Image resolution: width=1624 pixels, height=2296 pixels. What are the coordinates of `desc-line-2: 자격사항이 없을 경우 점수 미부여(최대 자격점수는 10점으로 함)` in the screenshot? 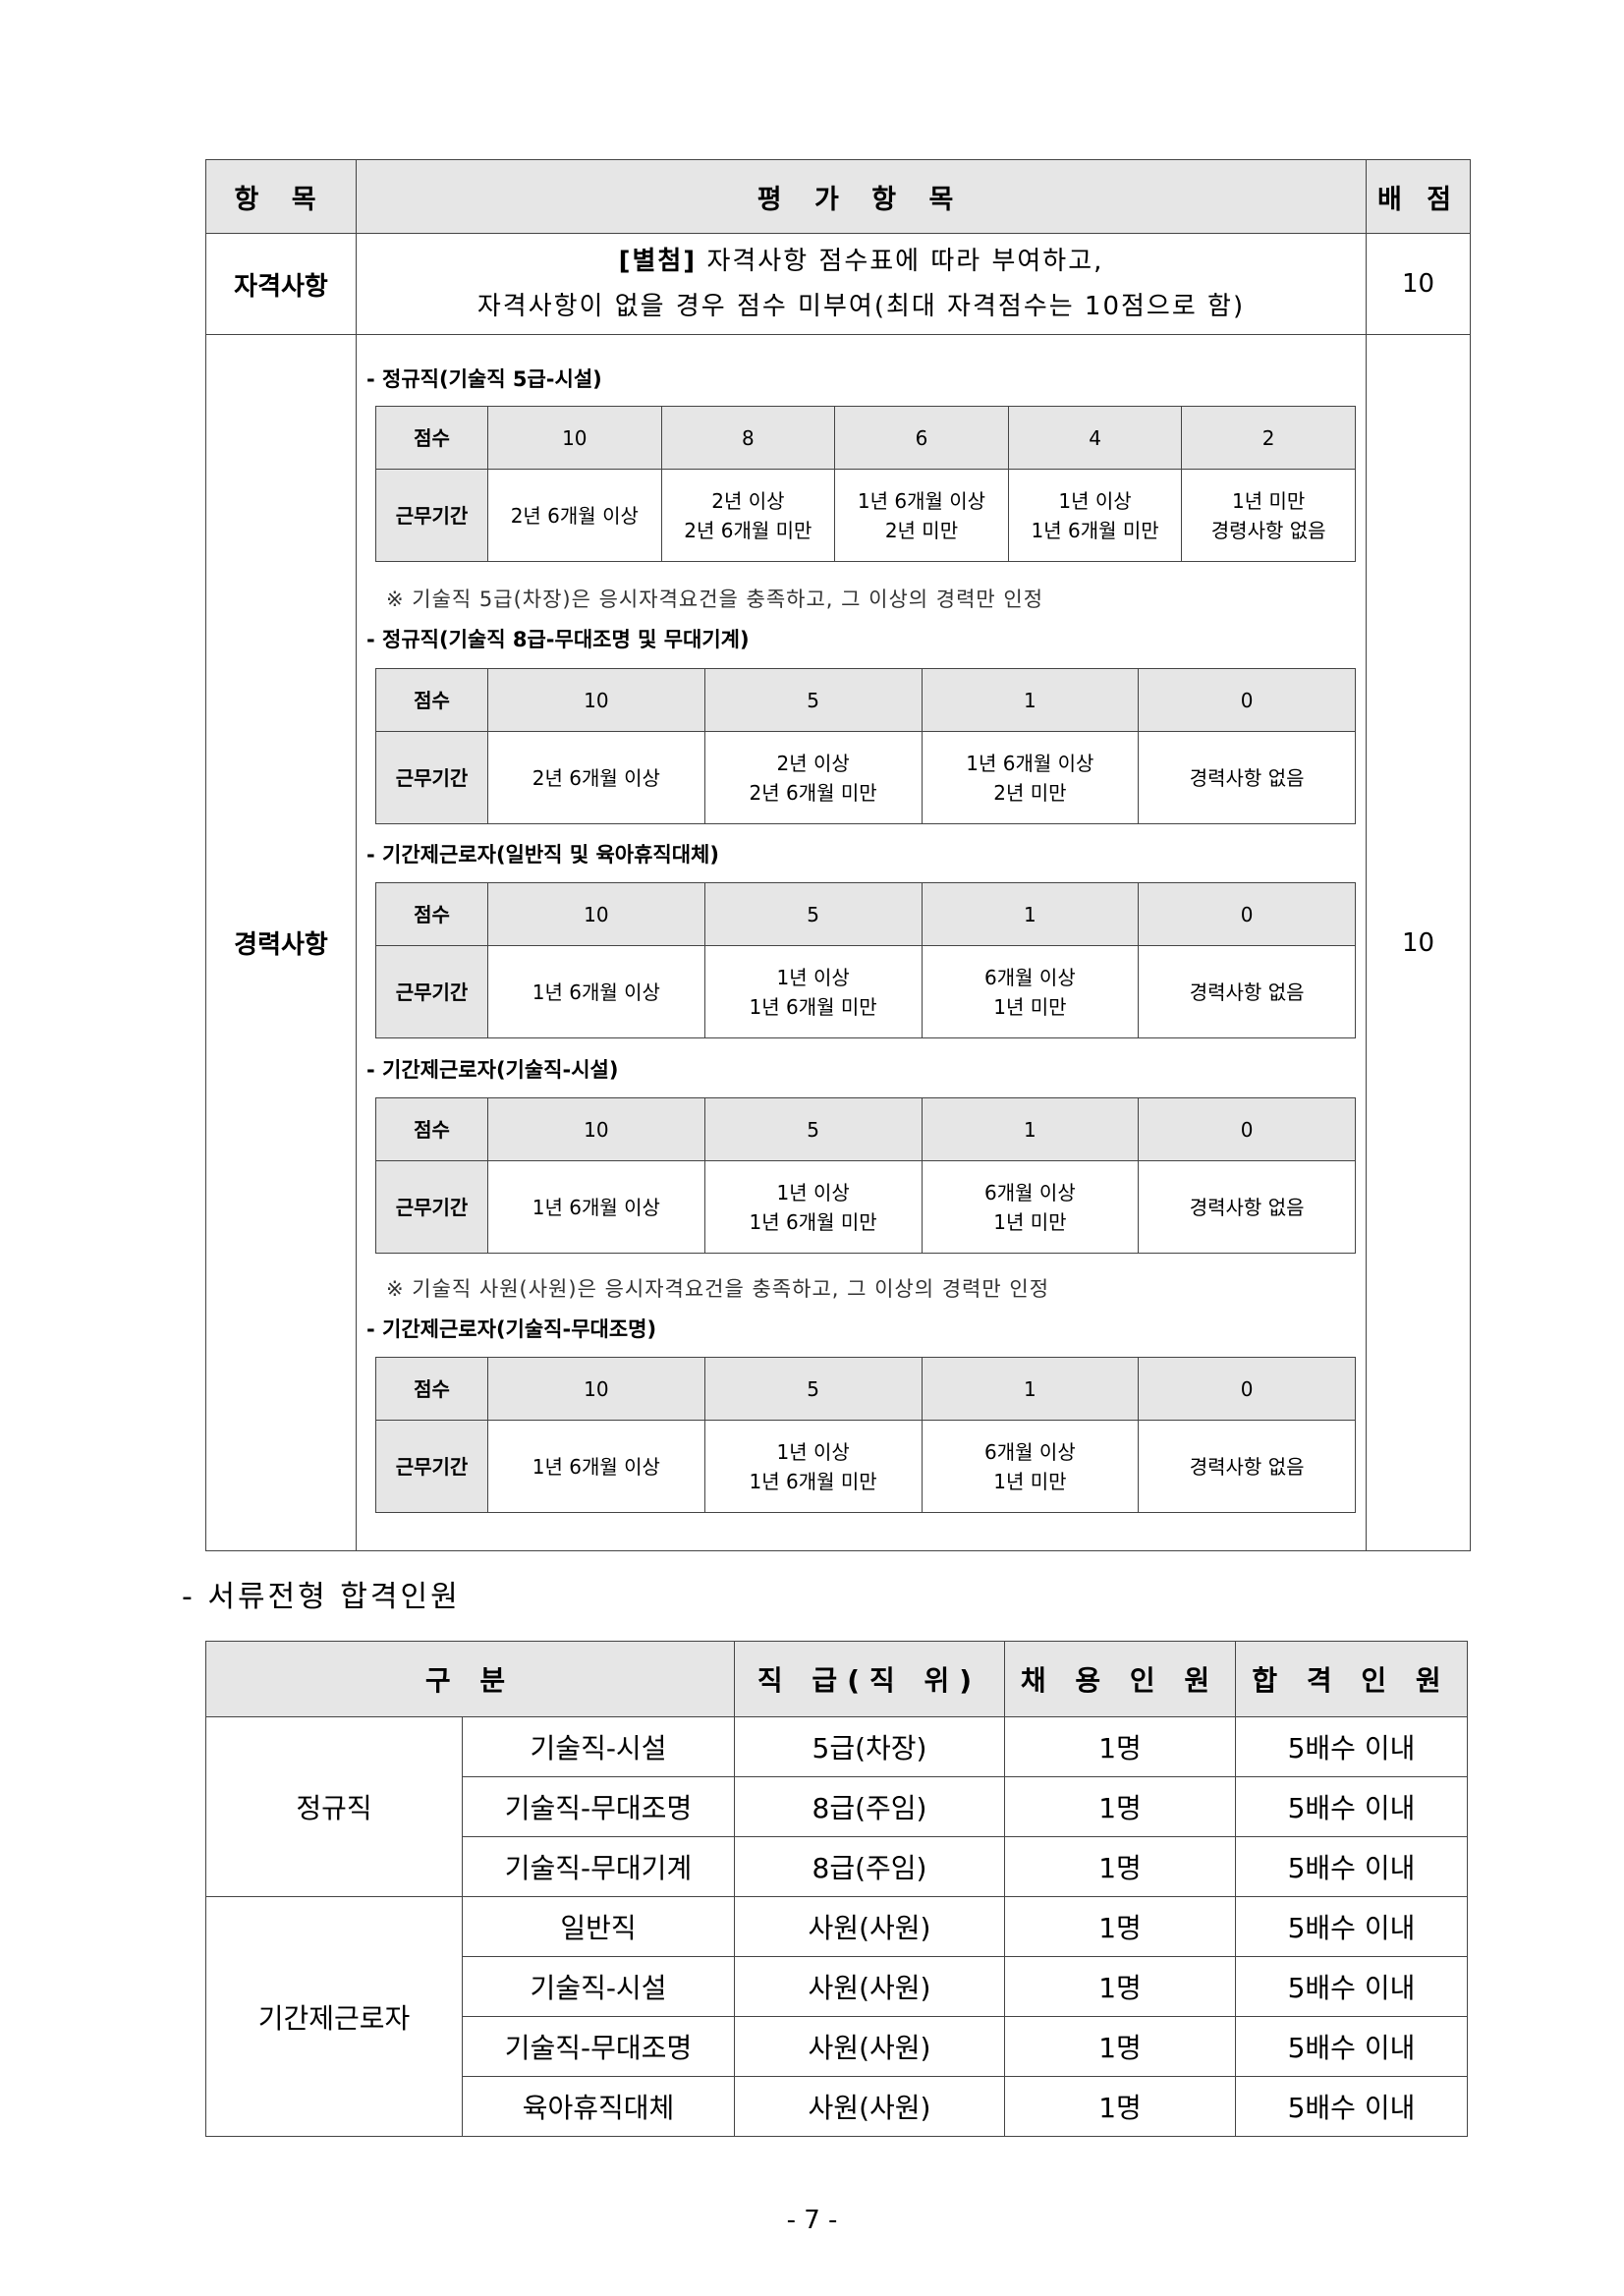 It's located at (861, 306).